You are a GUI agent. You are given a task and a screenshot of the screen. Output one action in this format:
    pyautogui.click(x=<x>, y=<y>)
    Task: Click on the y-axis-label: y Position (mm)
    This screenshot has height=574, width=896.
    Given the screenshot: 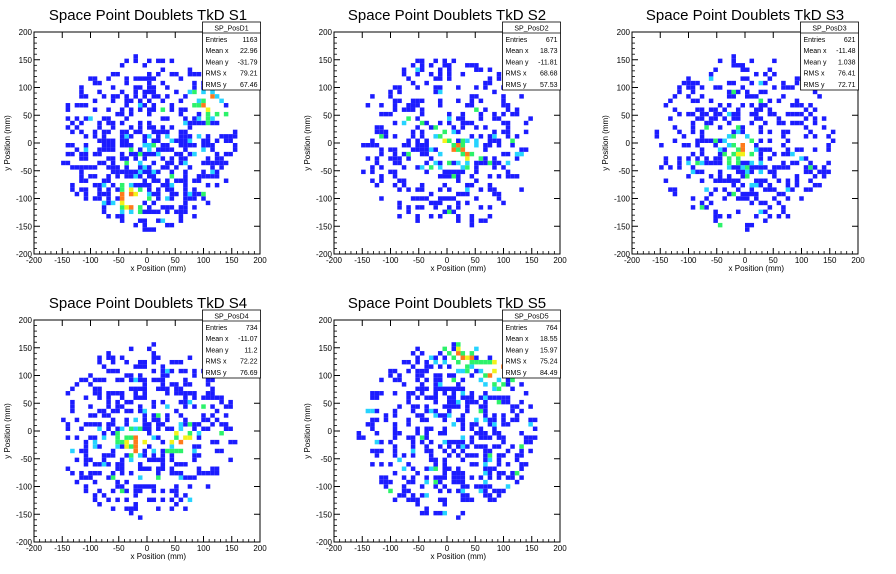 What is the action you would take?
    pyautogui.click(x=307, y=431)
    